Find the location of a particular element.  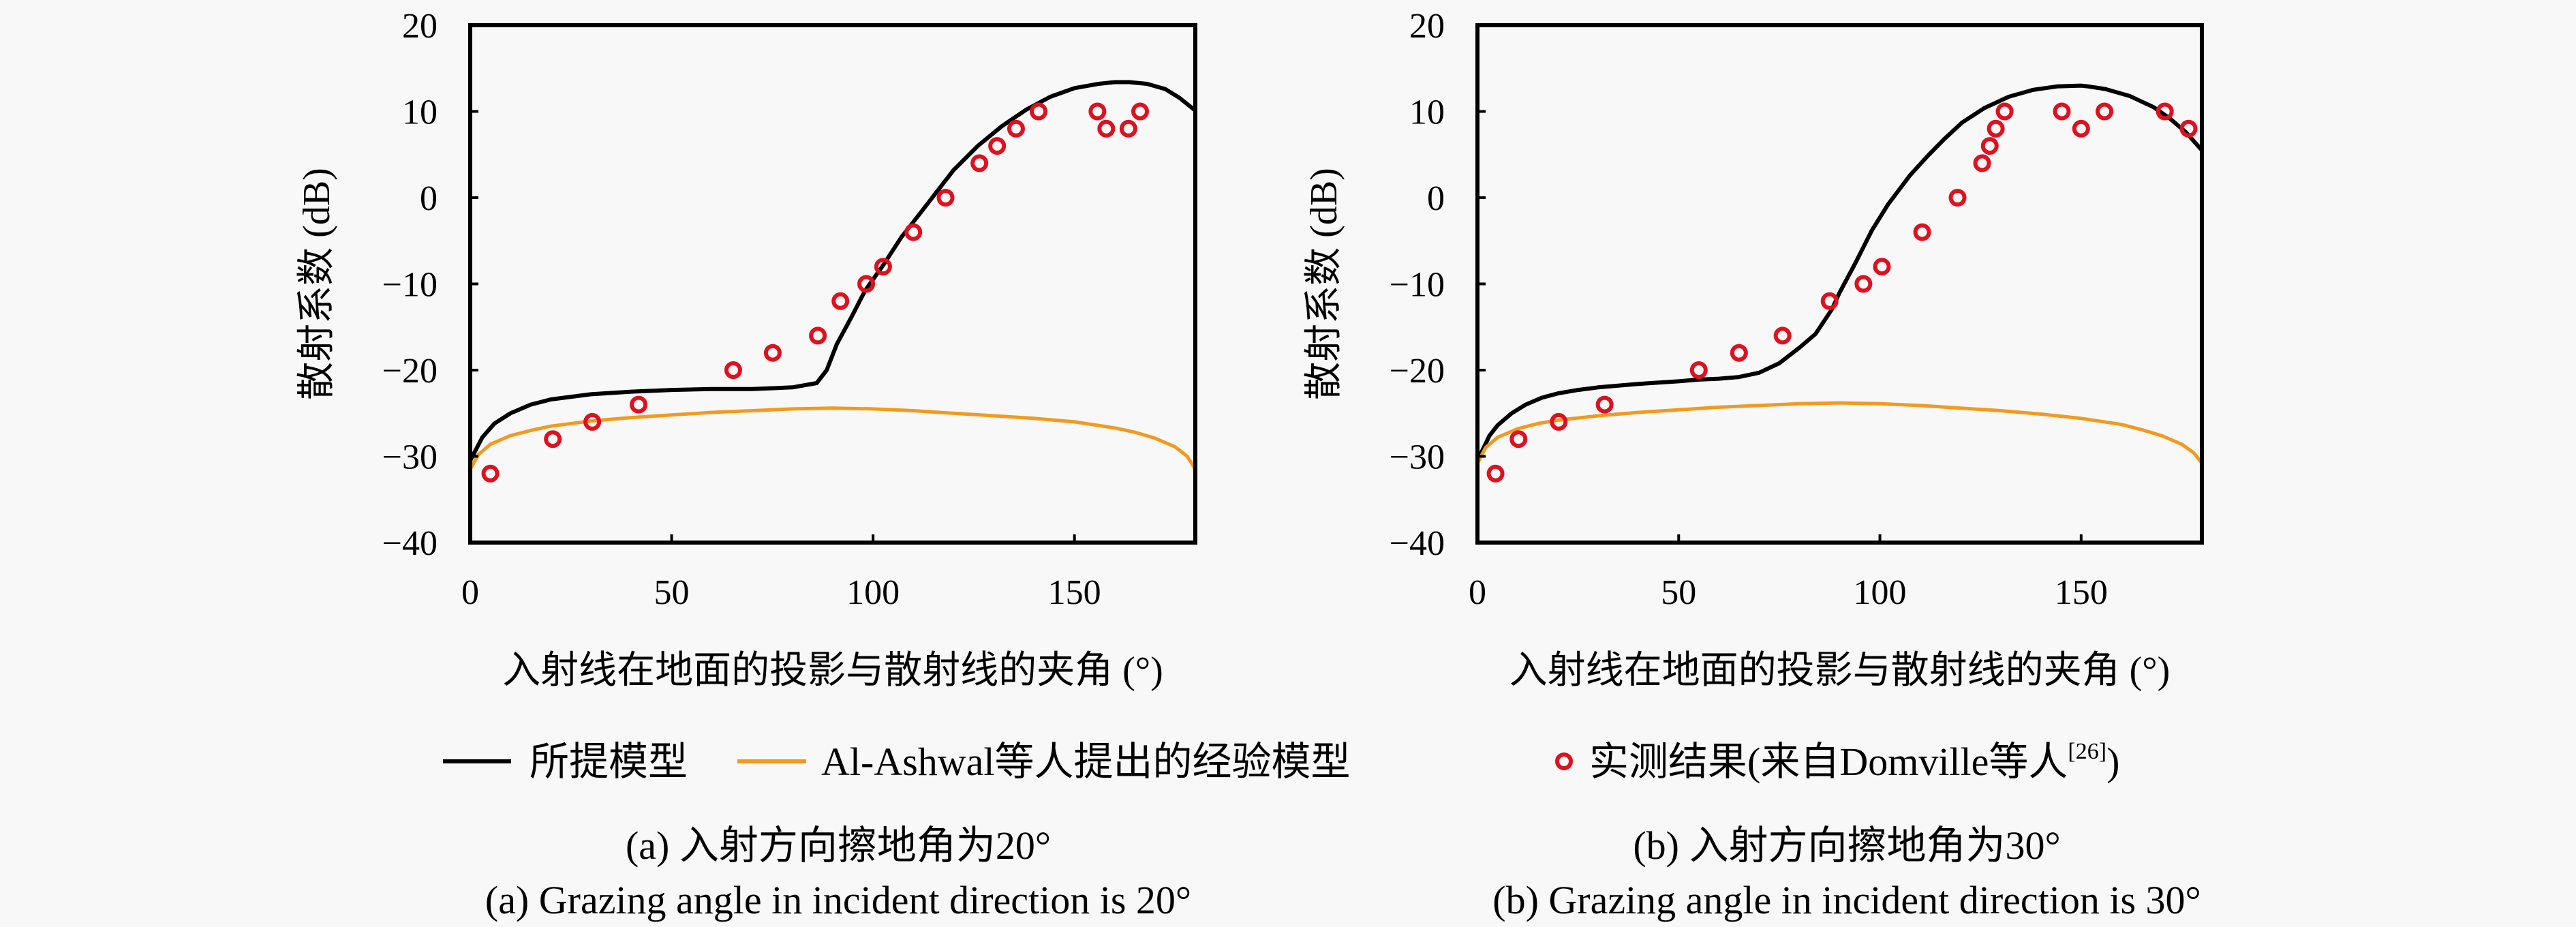

panel-b-y-tick-label: −20 is located at coordinates (1417, 372).